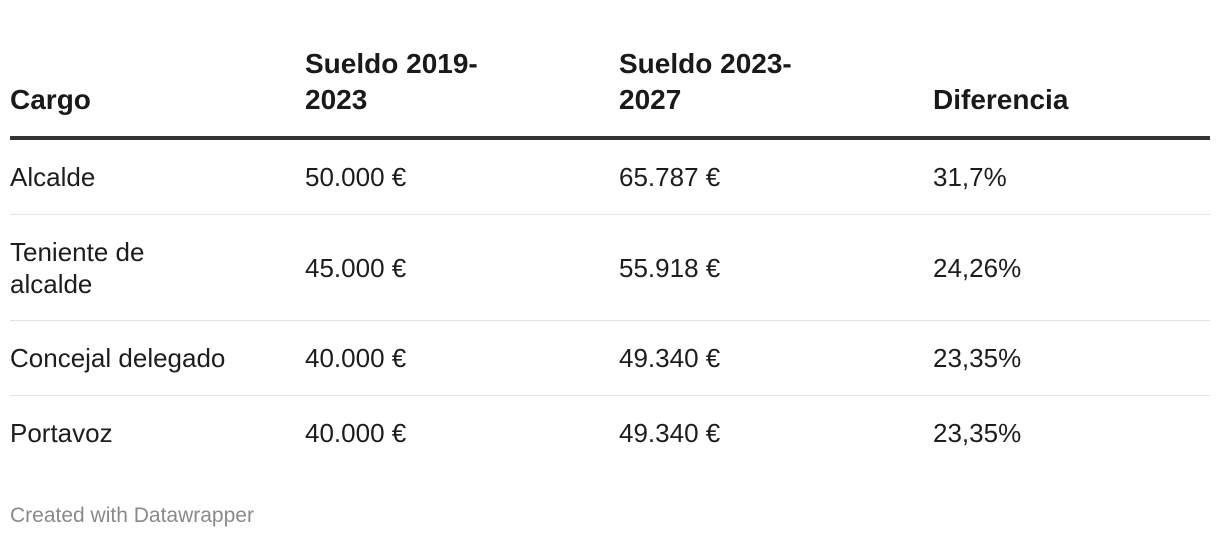 The width and height of the screenshot is (1220, 540). Describe the element at coordinates (391, 81) in the screenshot. I see `column-header-label: Sueldo 2019-2023` at that location.